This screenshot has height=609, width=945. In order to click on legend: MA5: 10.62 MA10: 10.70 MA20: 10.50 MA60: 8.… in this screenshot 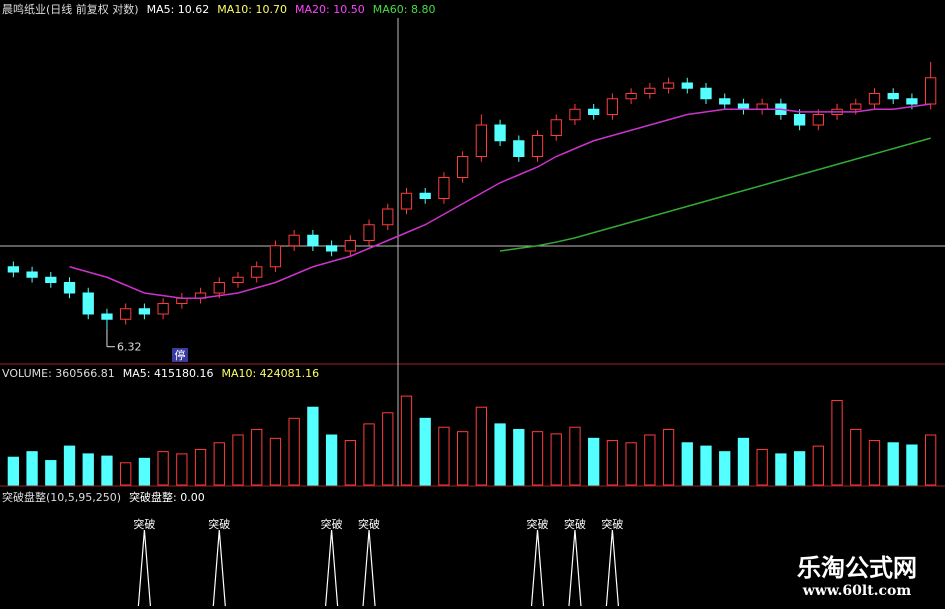, I will do `click(295, 9)`.